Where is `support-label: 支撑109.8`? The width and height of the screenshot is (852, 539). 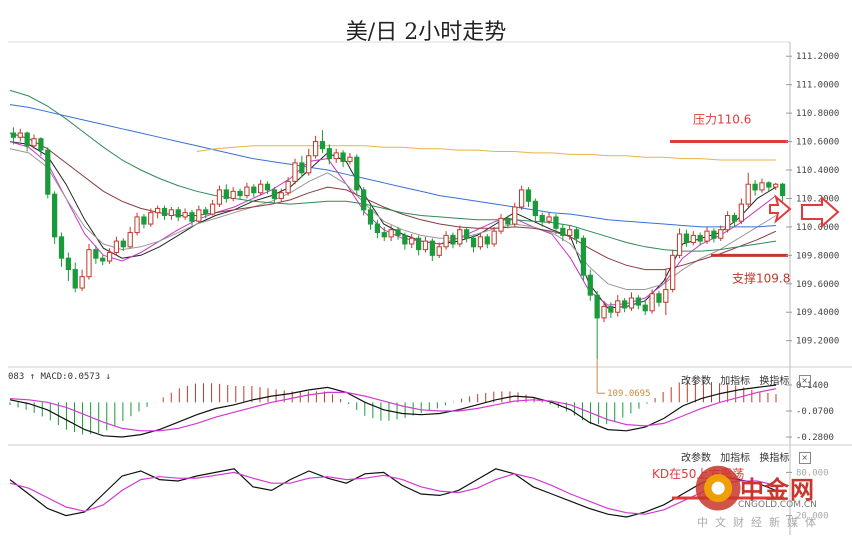
support-label: 支撑109.8 is located at coordinates (761, 277).